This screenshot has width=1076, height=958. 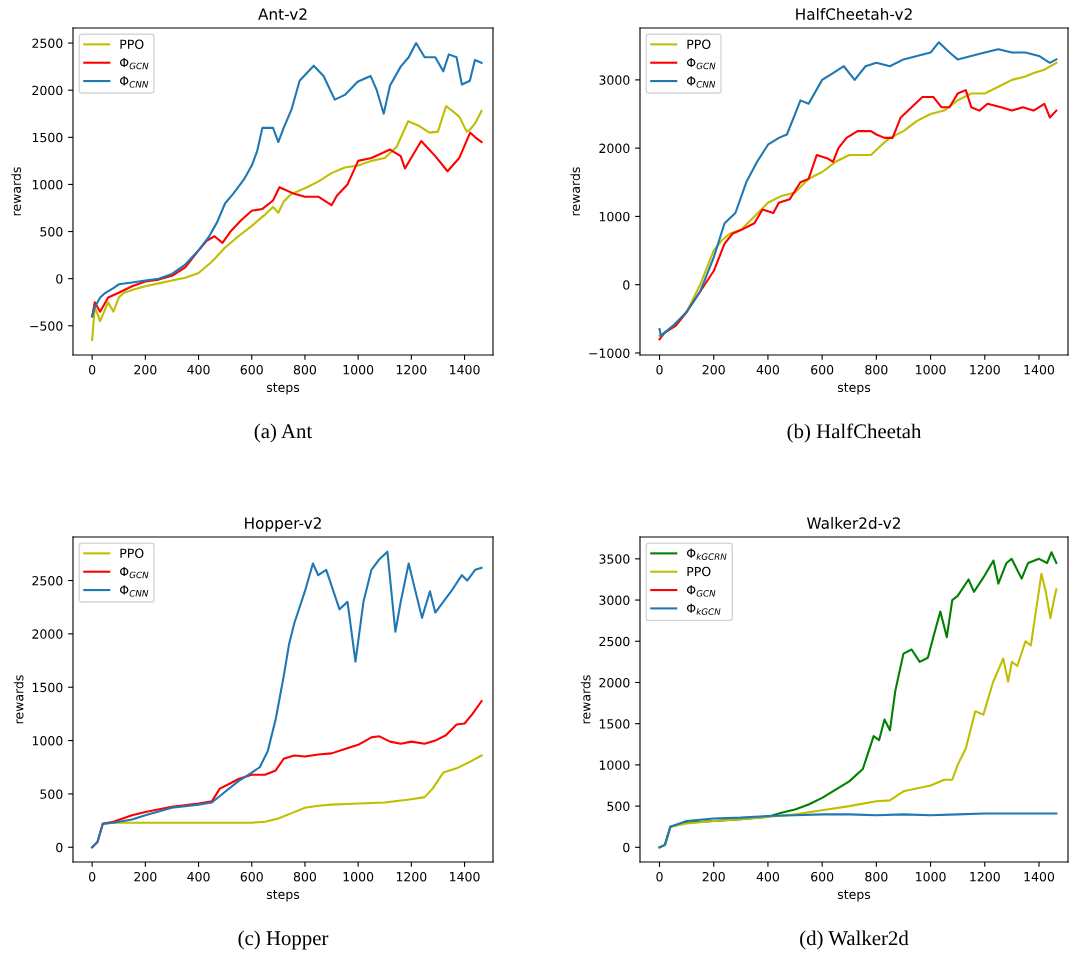 I want to click on chart-title: Walker2d-v2, so click(x=853, y=523).